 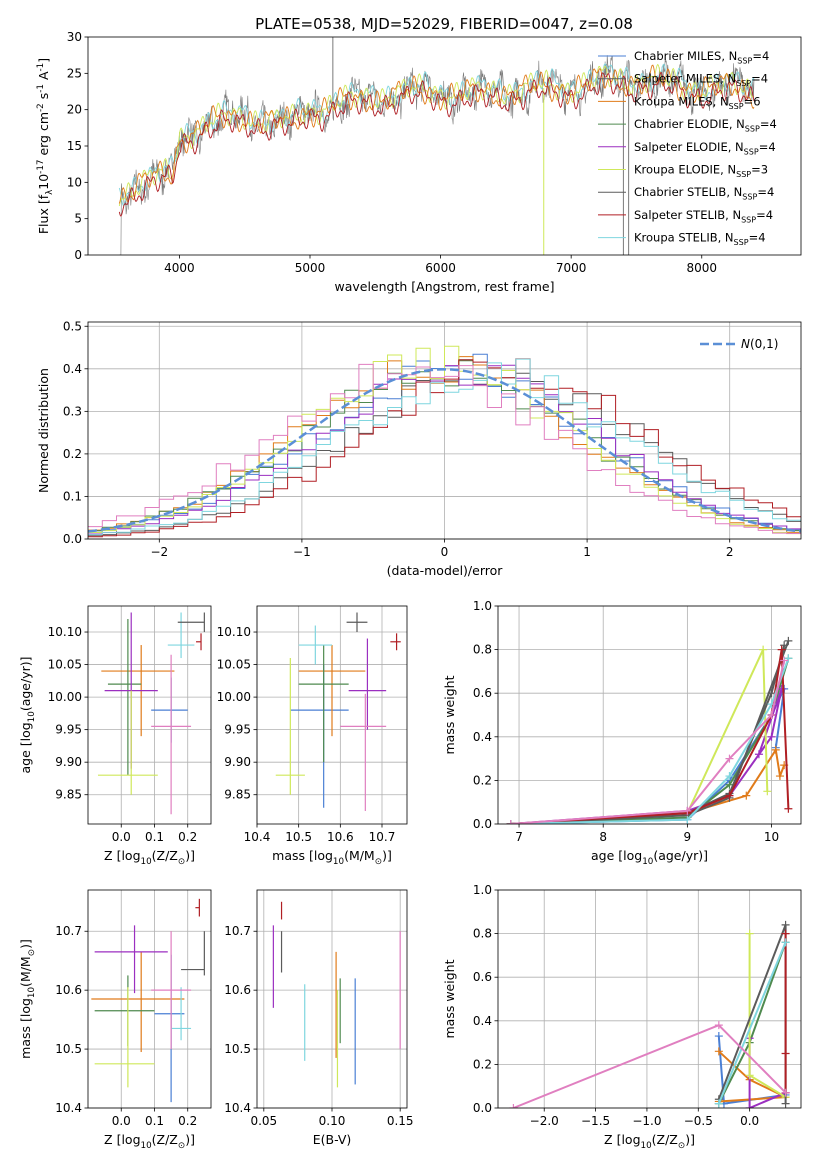 I want to click on mass_vs_Z-xlabel: Z [log10(Z/Z⊙)], so click(x=149, y=1141).